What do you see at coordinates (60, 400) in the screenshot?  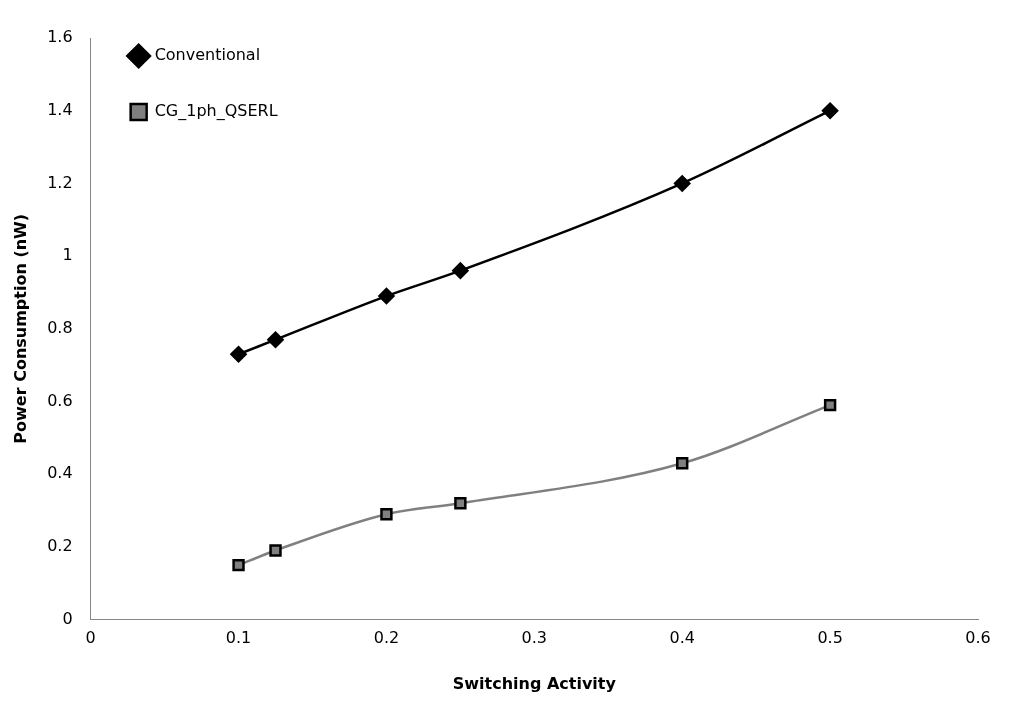 I see `y-tick-label: 0.6` at bounding box center [60, 400].